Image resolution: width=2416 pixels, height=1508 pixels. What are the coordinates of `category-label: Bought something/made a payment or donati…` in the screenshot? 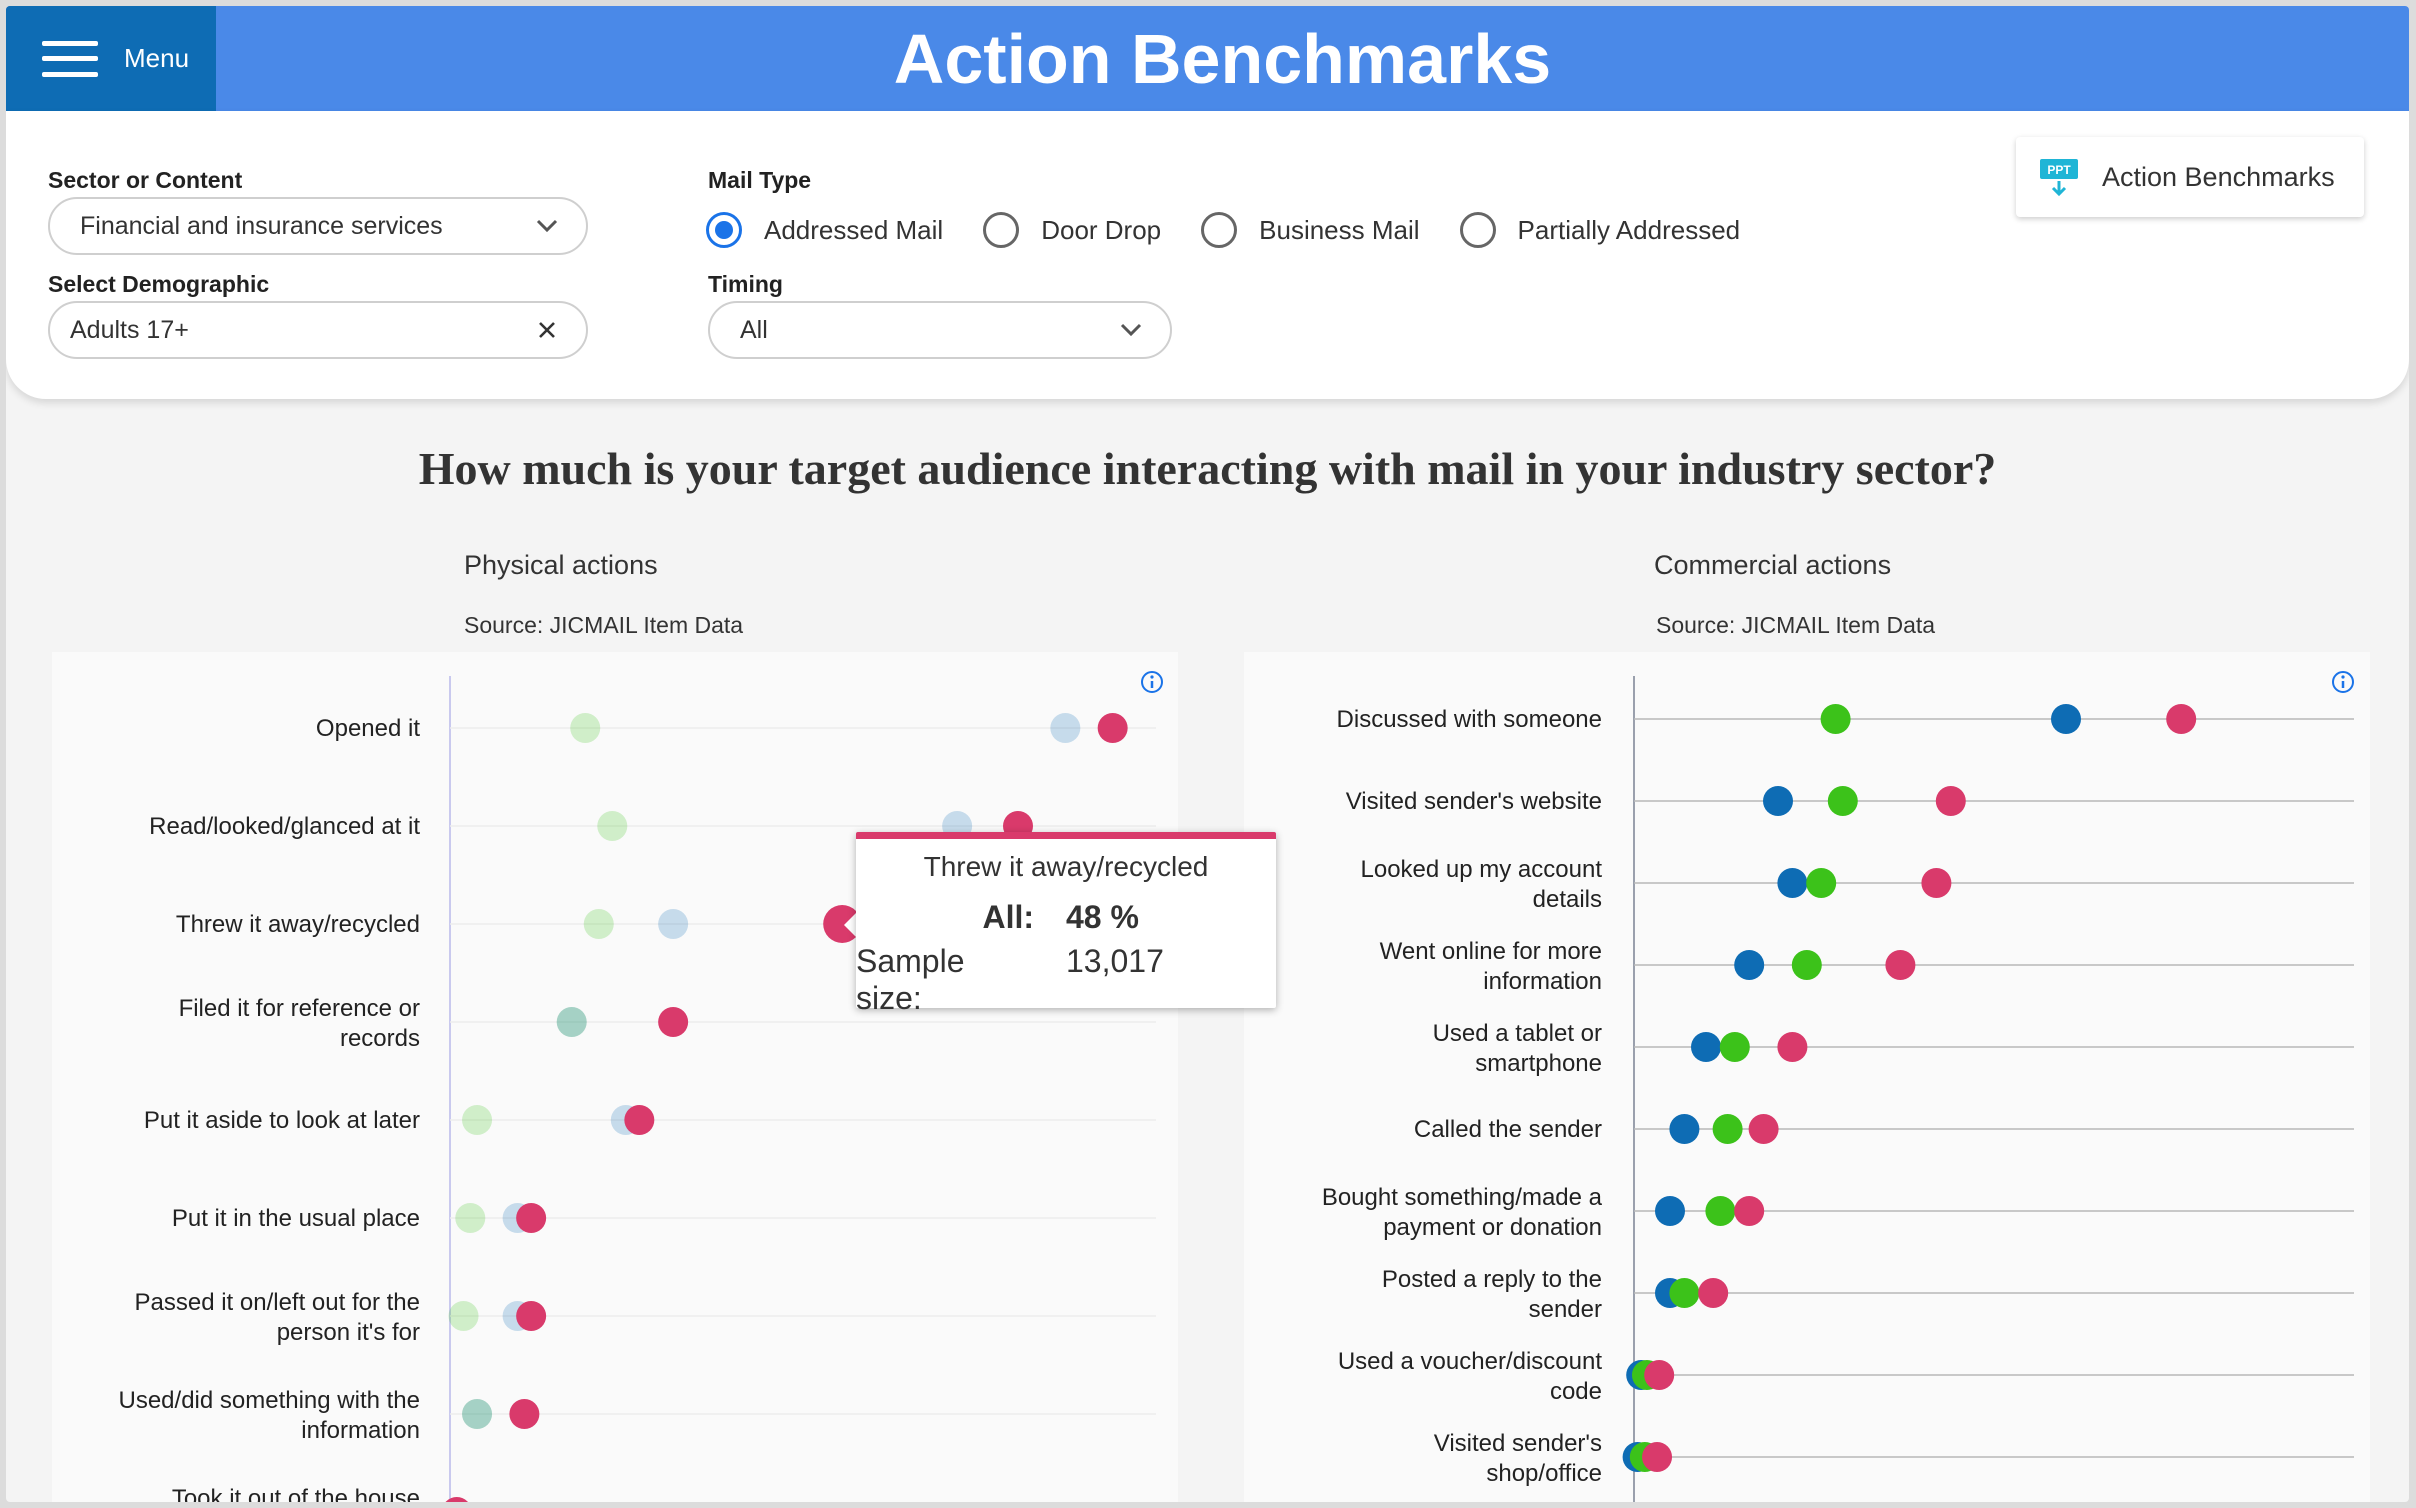 It's located at (1462, 1212).